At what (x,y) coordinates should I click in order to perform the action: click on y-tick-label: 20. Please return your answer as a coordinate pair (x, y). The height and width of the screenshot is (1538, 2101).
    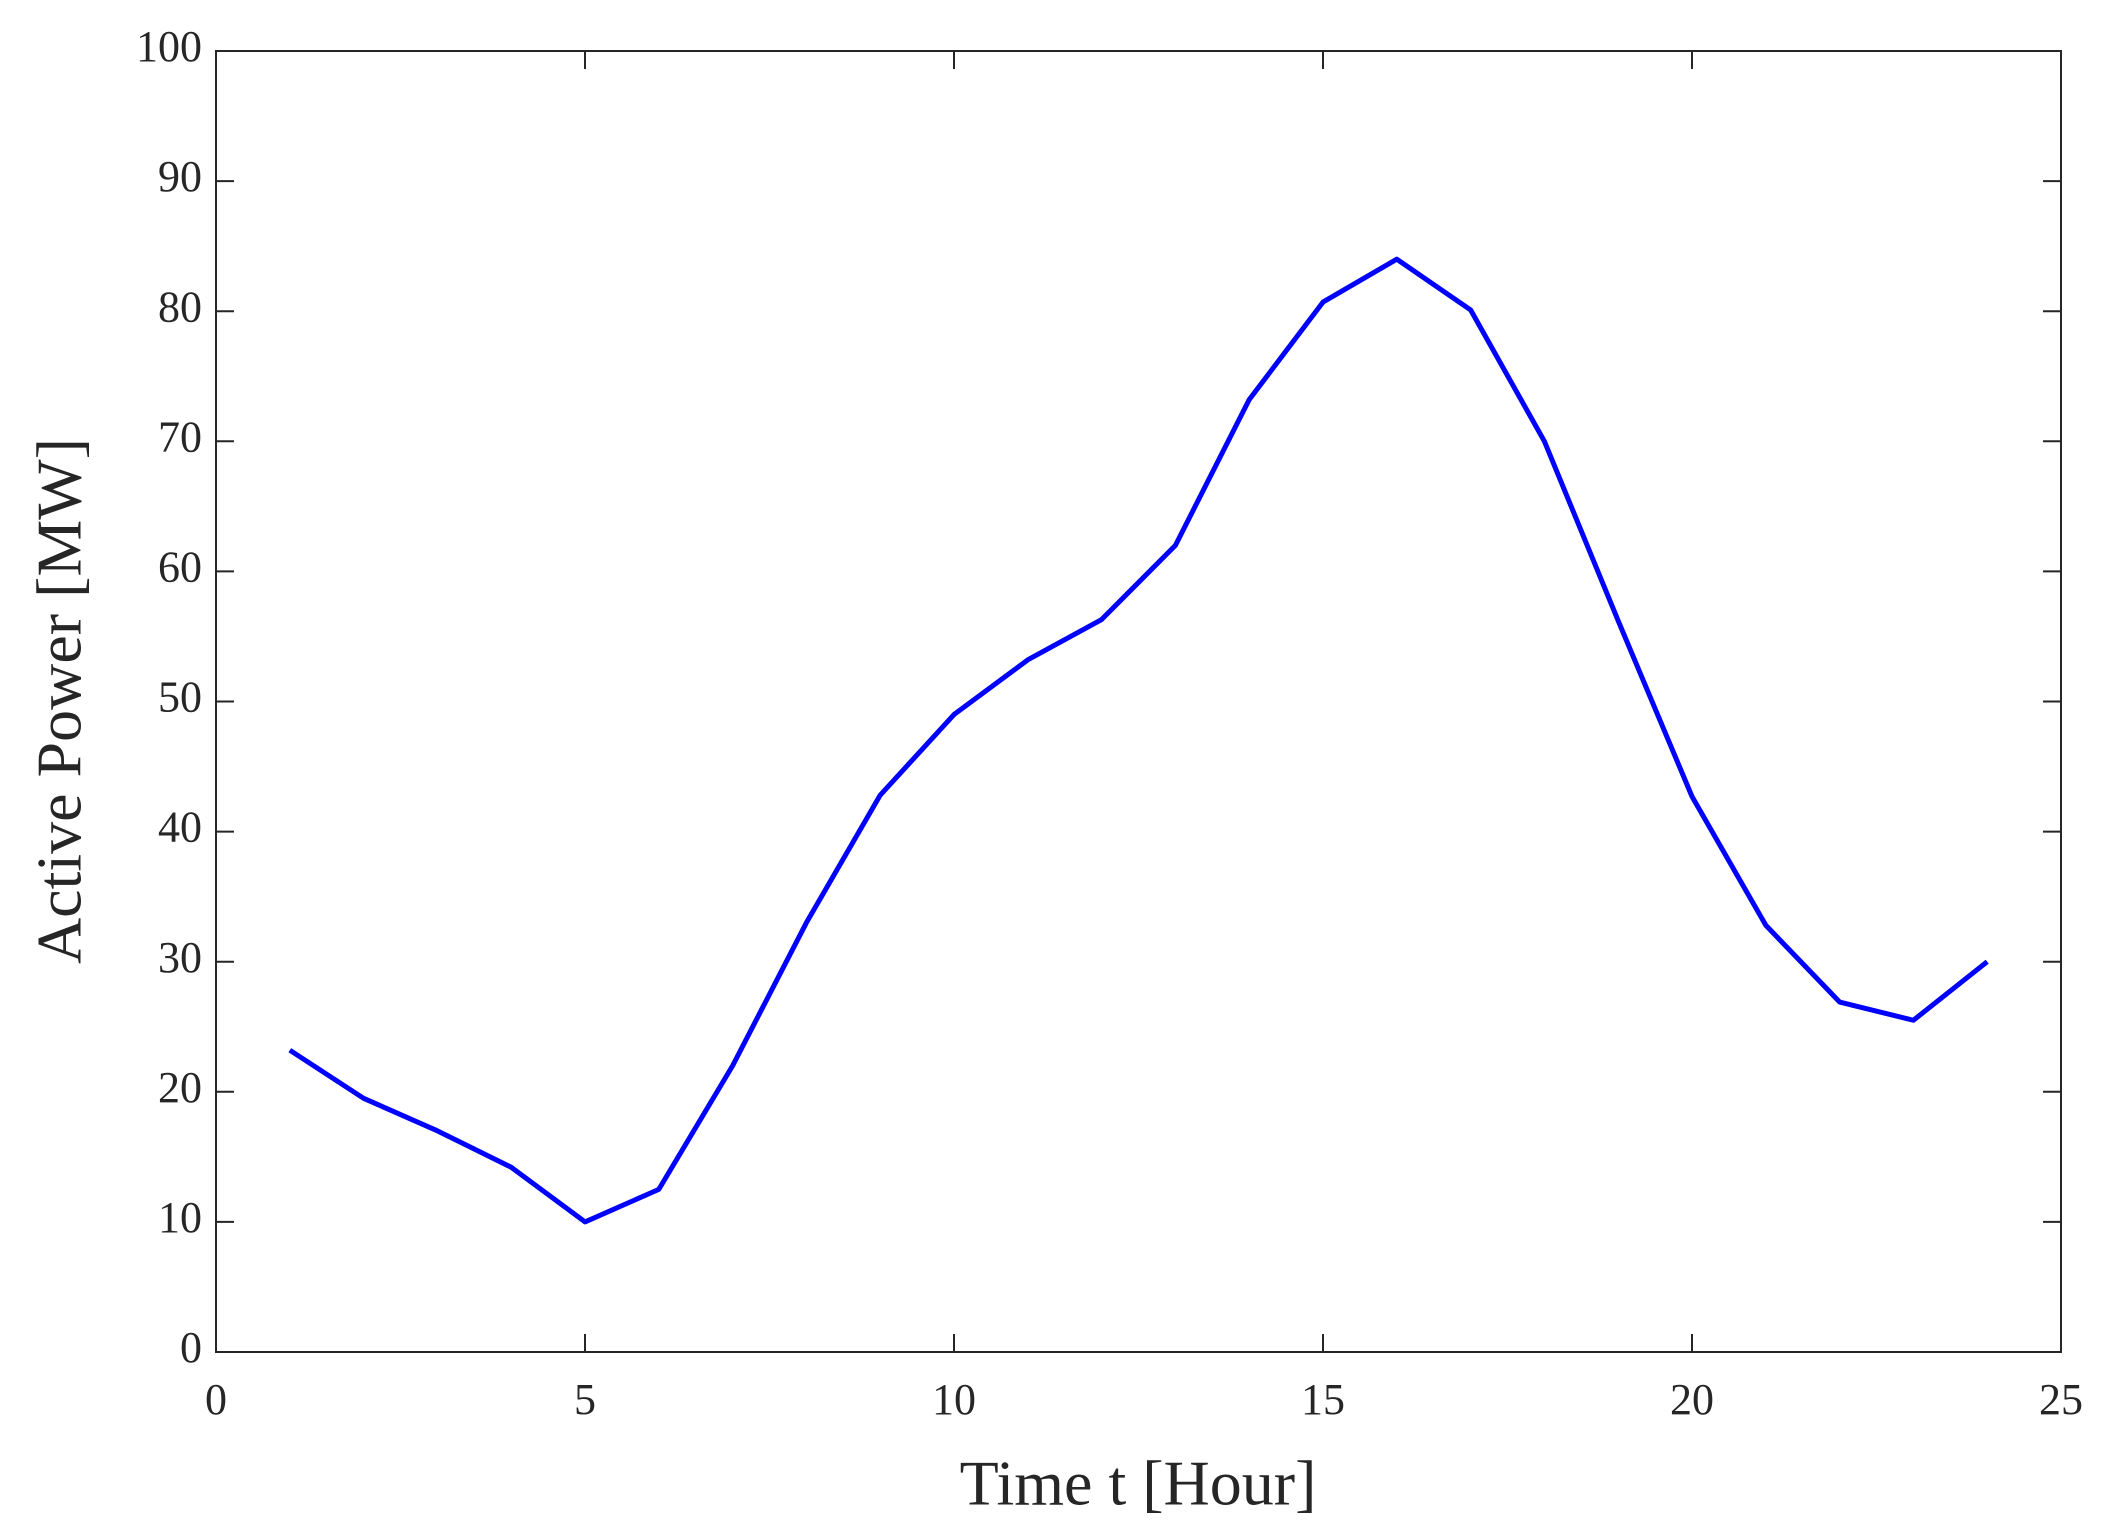
    Looking at the image, I should click on (180, 1087).